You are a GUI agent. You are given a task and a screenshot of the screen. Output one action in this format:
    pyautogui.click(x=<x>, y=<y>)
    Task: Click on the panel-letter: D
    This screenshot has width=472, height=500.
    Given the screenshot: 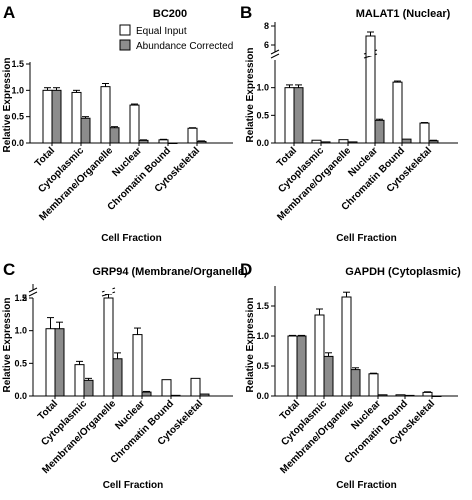 What is the action you would take?
    pyautogui.click(x=246, y=269)
    